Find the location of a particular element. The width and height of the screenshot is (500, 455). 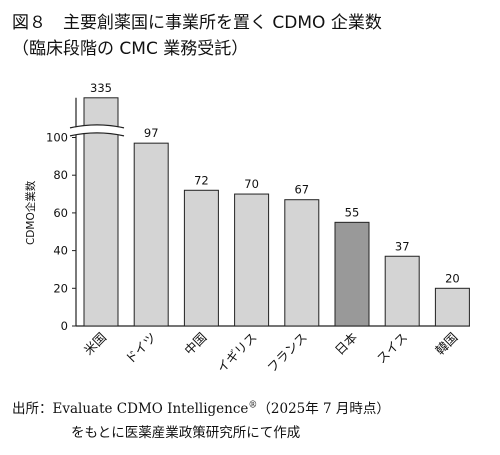

value-label-5: 67 is located at coordinates (301, 190).